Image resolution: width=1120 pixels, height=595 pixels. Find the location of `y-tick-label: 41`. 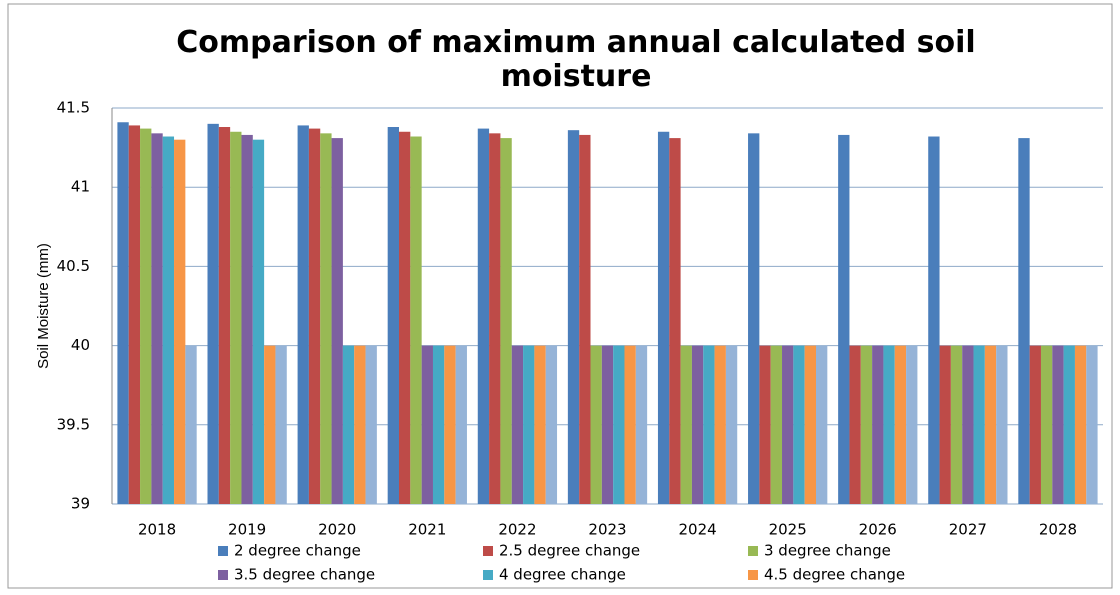

y-tick-label: 41 is located at coordinates (80, 187).